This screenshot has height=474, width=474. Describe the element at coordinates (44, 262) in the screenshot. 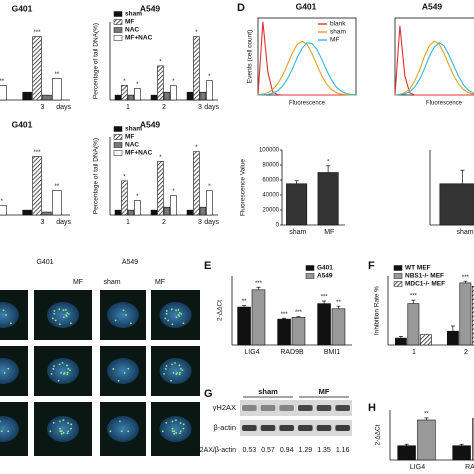

I see `micrograph-label: G401` at that location.